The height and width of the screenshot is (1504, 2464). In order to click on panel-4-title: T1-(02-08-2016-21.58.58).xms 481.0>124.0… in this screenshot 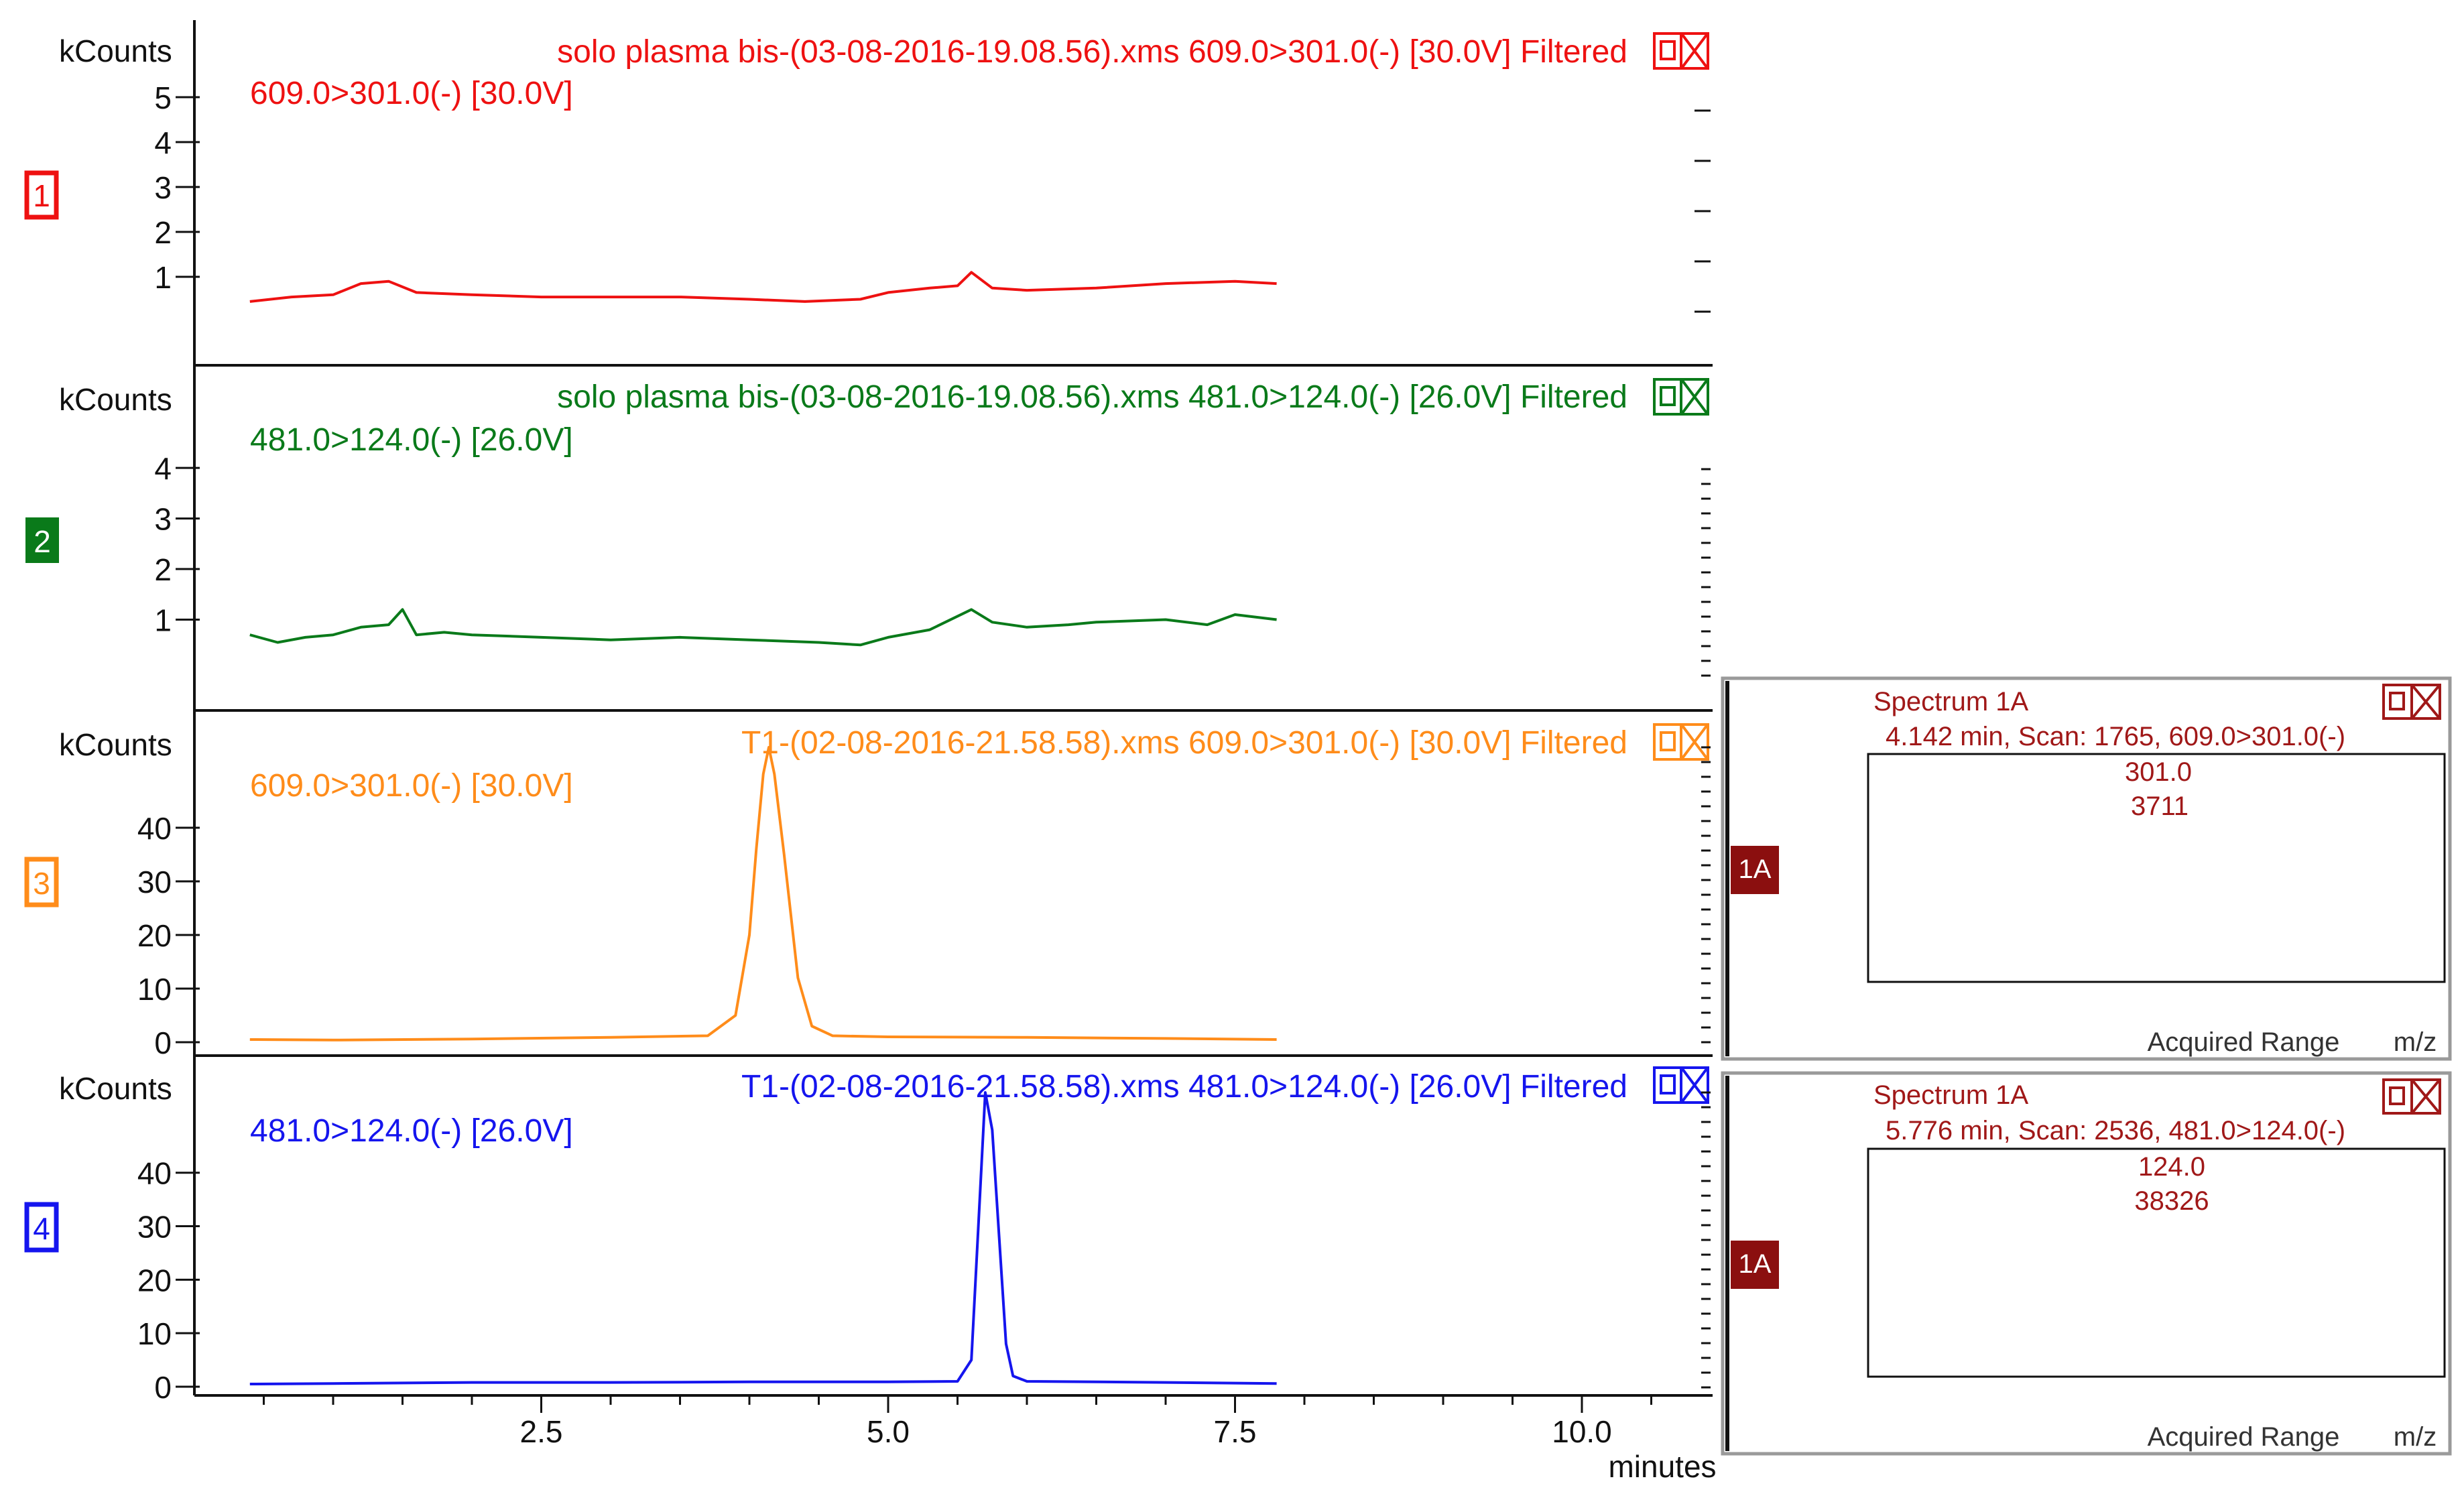, I will do `click(1184, 1087)`.